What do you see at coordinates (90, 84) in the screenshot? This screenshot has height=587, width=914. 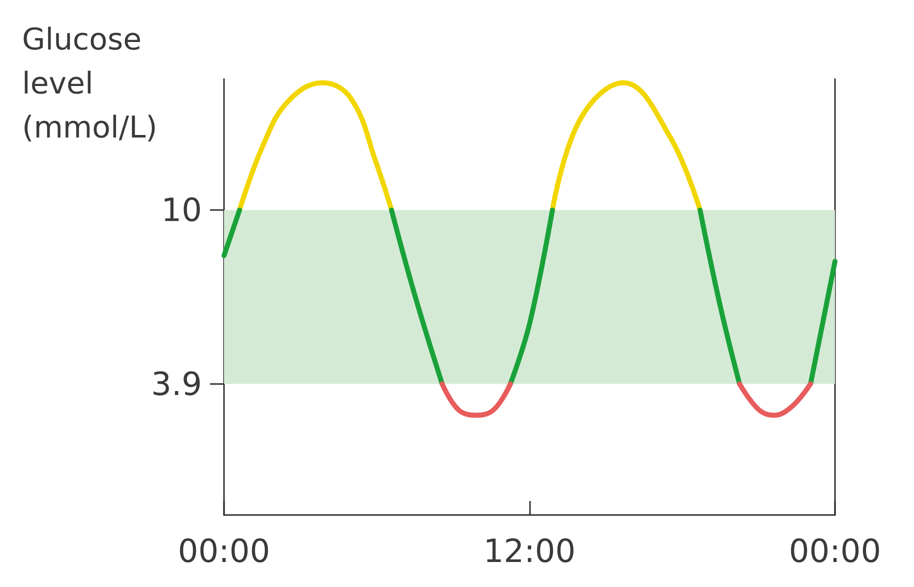 I see `y-axis-title: Glucose level (mmol/L)` at bounding box center [90, 84].